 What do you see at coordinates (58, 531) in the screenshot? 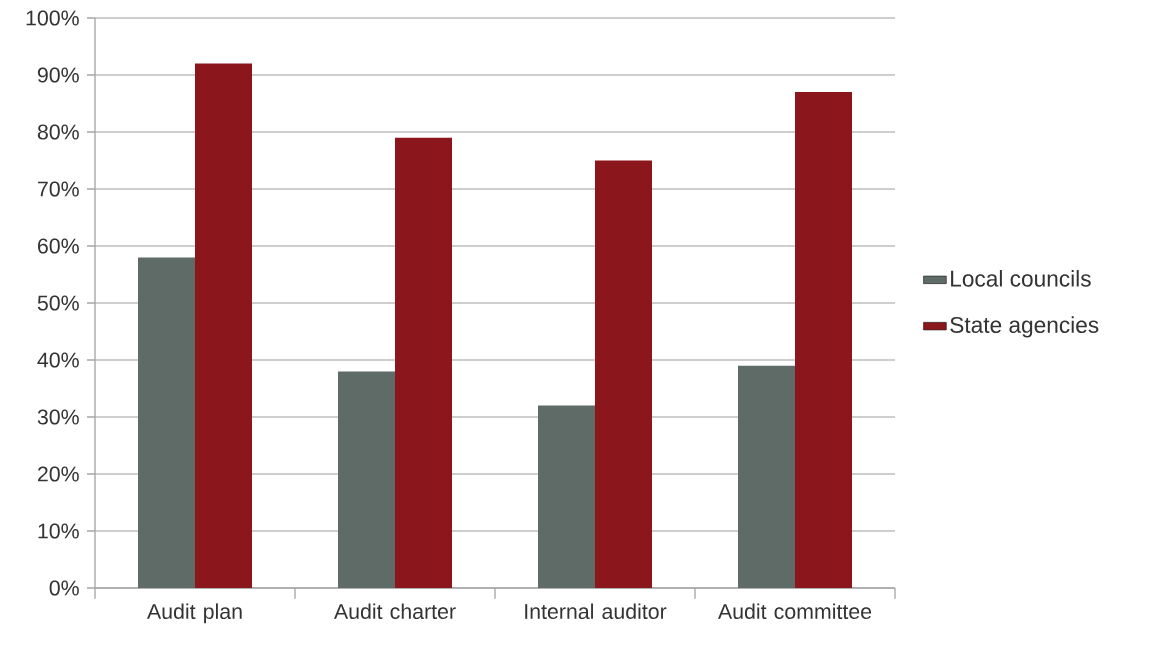
I see `y-tick-label: 10%` at bounding box center [58, 531].